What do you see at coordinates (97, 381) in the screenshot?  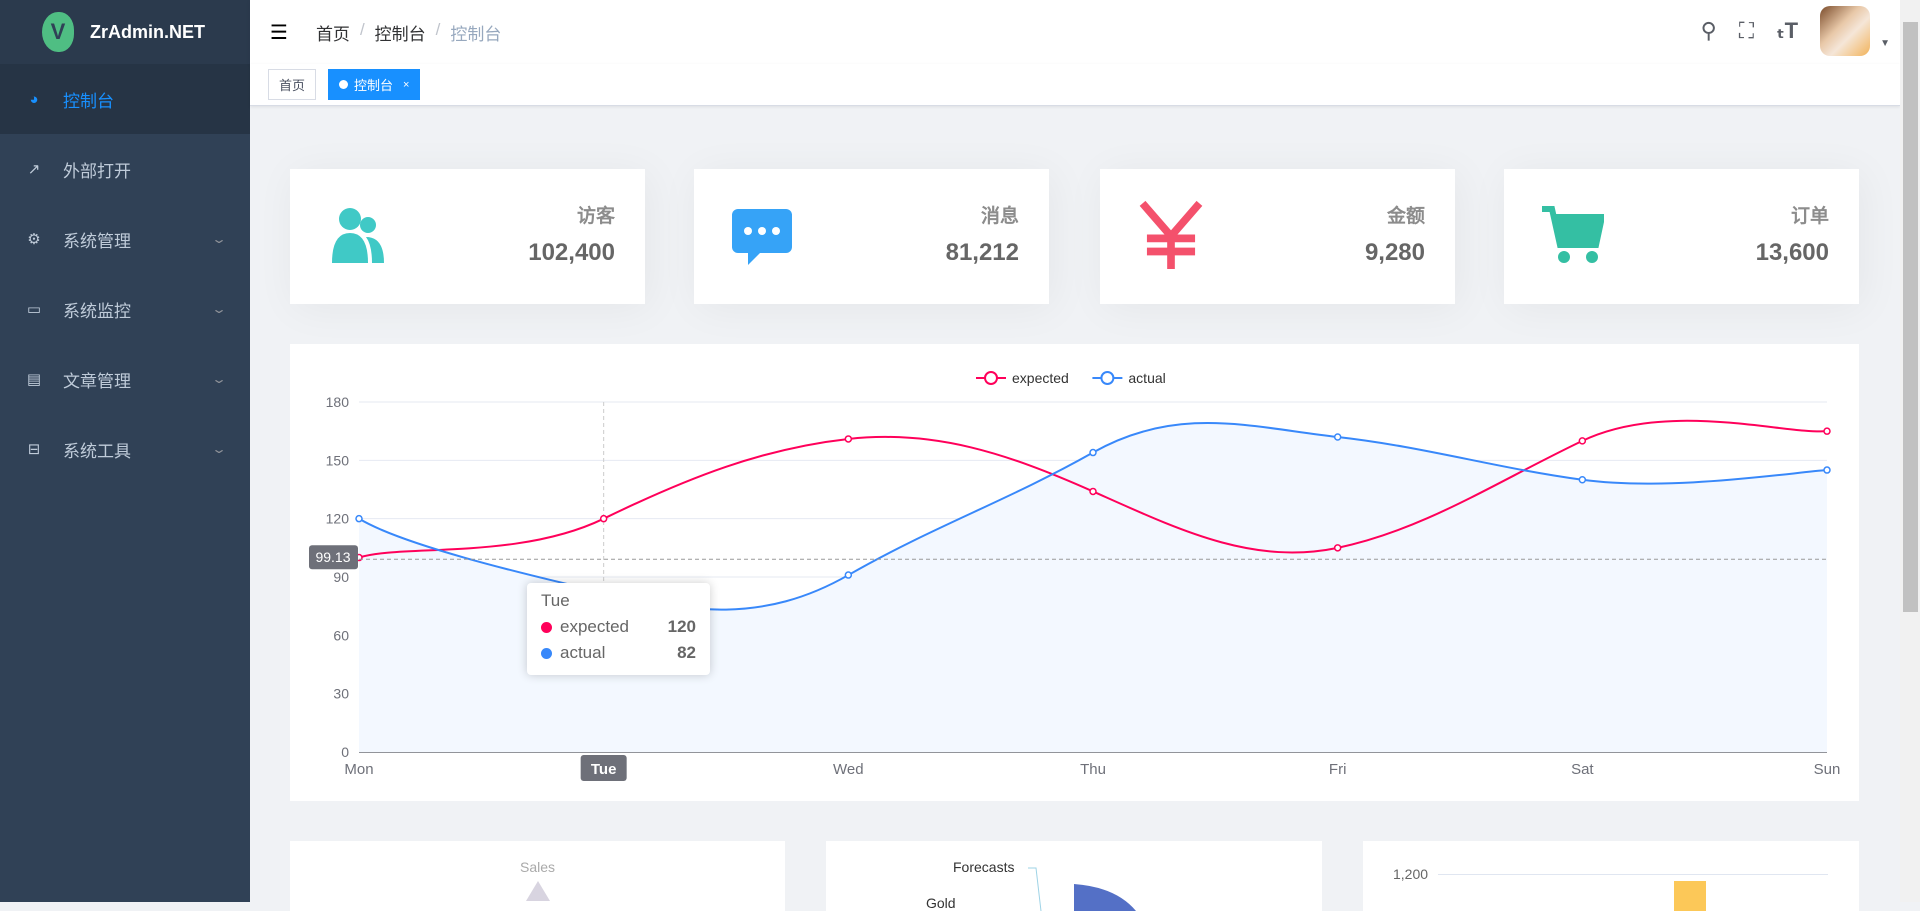 I see `sidebar-item-label: 文章管理` at bounding box center [97, 381].